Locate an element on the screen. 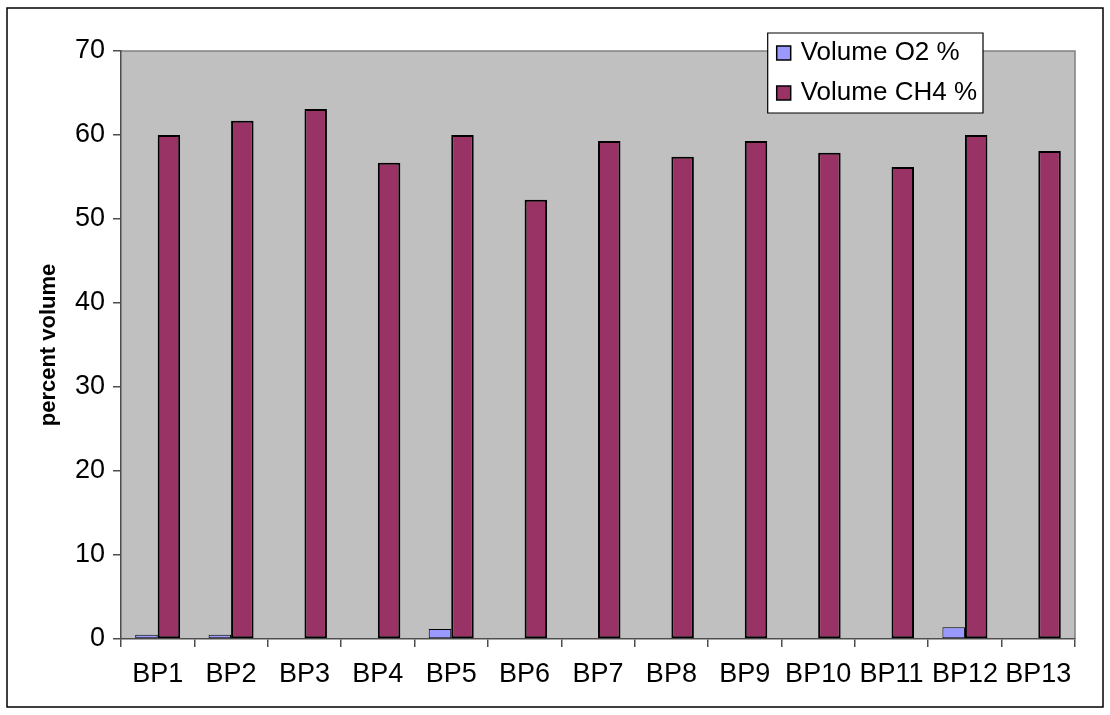  x-tick-label: BP11 is located at coordinates (891, 672).